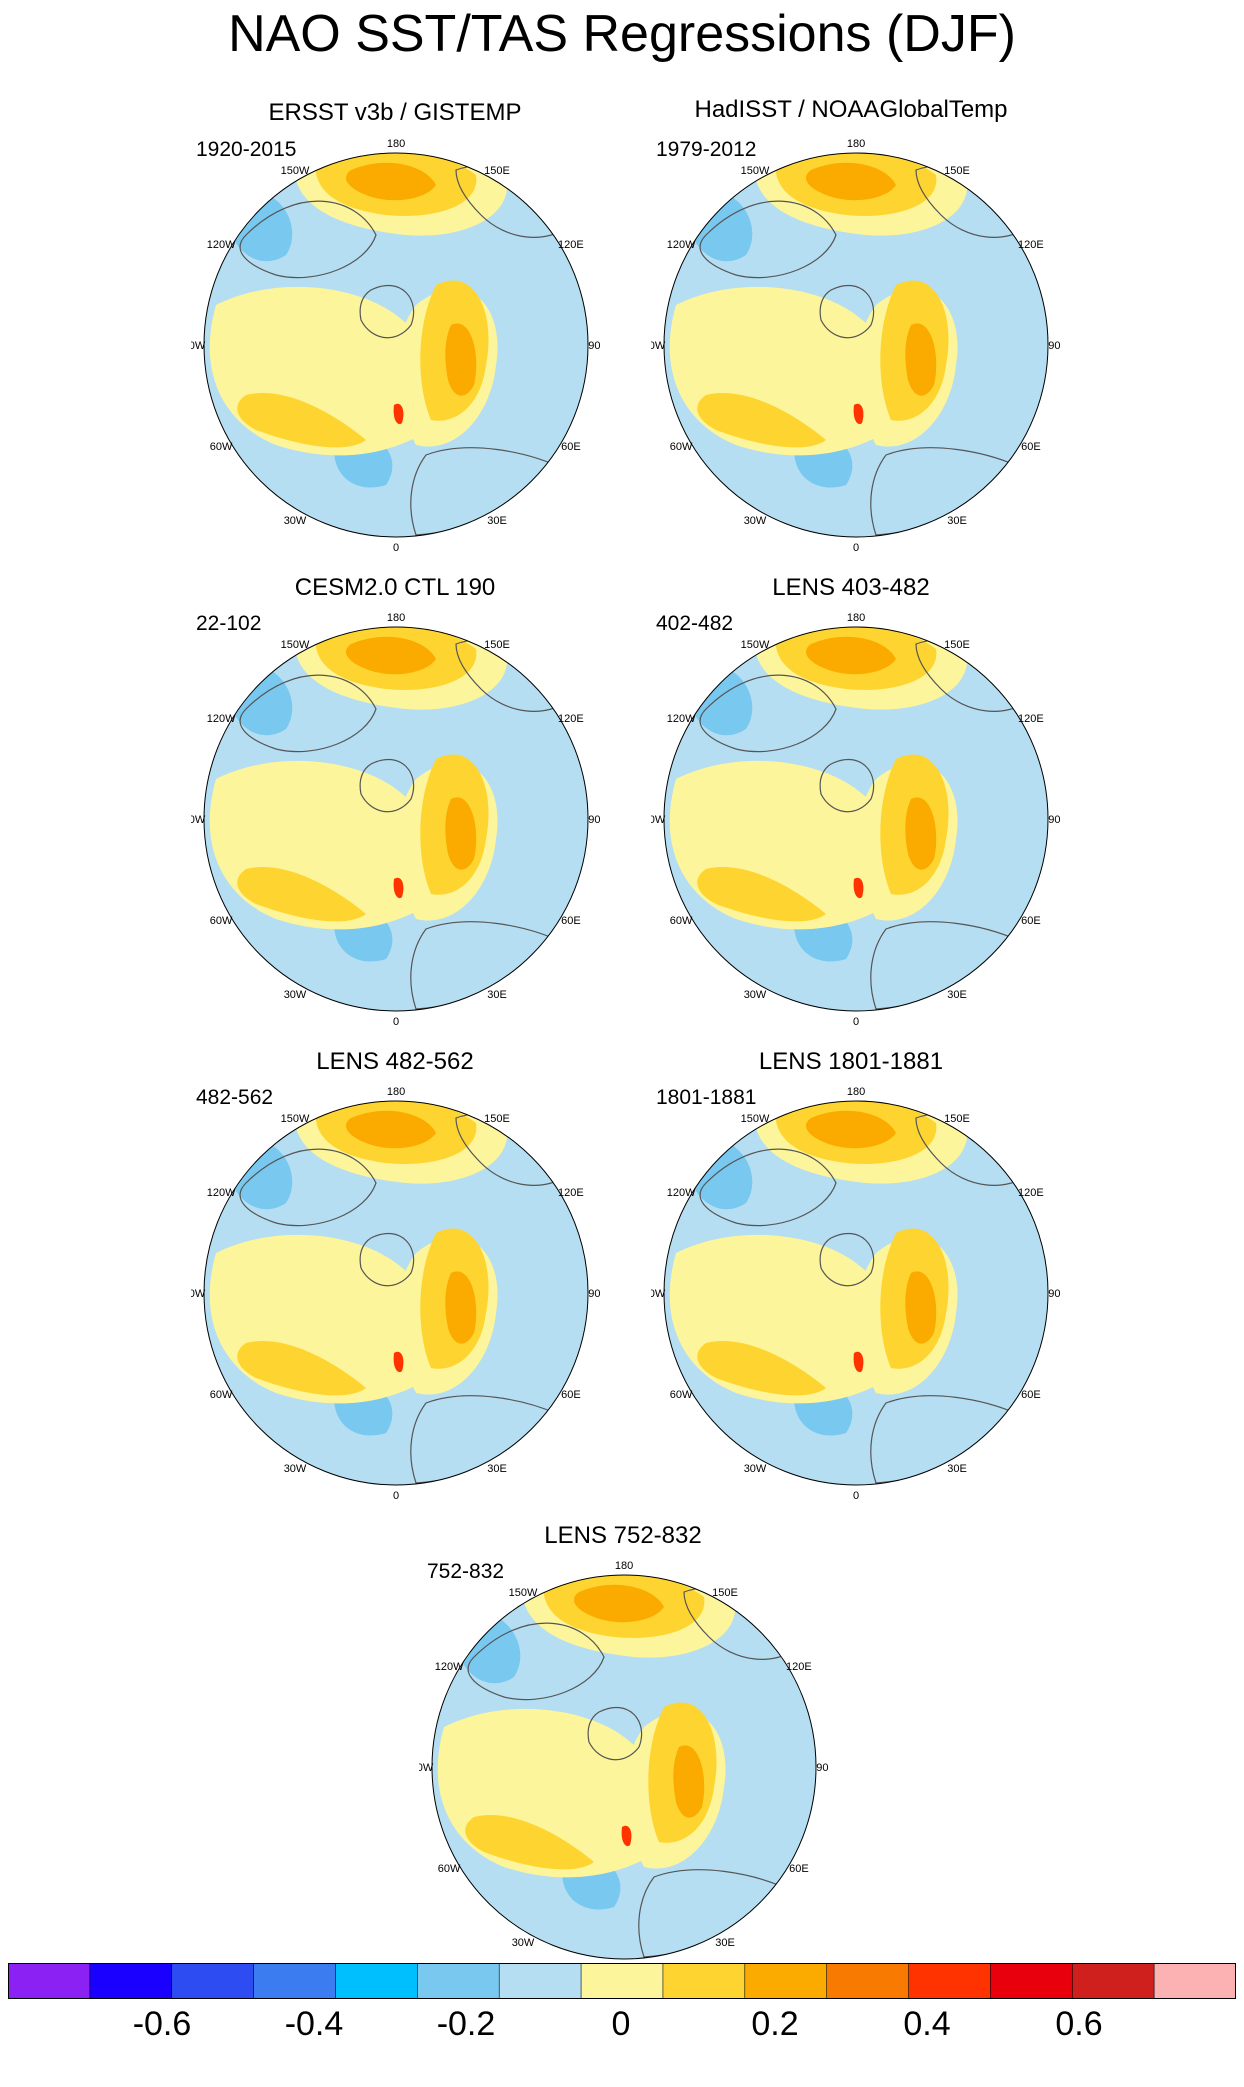 Image resolution: width=1244 pixels, height=2087 pixels. What do you see at coordinates (622, 1981) in the screenshot?
I see `colorbar-frame` at bounding box center [622, 1981].